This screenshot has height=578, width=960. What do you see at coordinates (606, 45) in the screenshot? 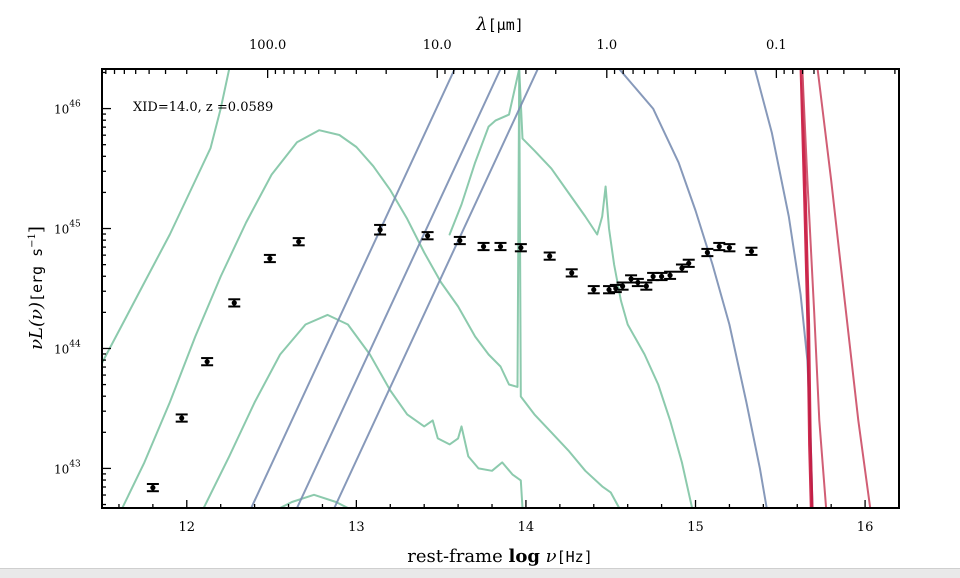
I see `top-tick-label: 1.0` at bounding box center [606, 45].